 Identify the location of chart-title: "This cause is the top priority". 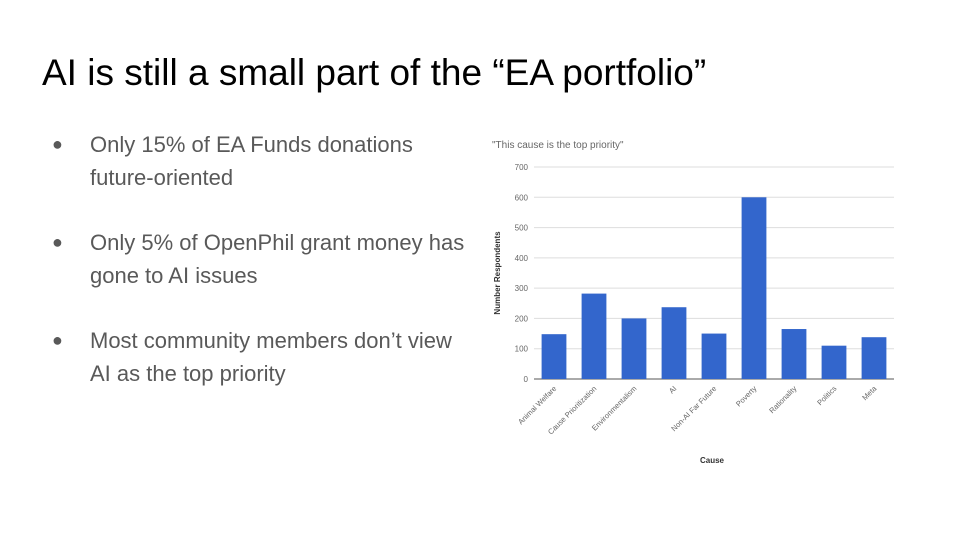
(558, 145).